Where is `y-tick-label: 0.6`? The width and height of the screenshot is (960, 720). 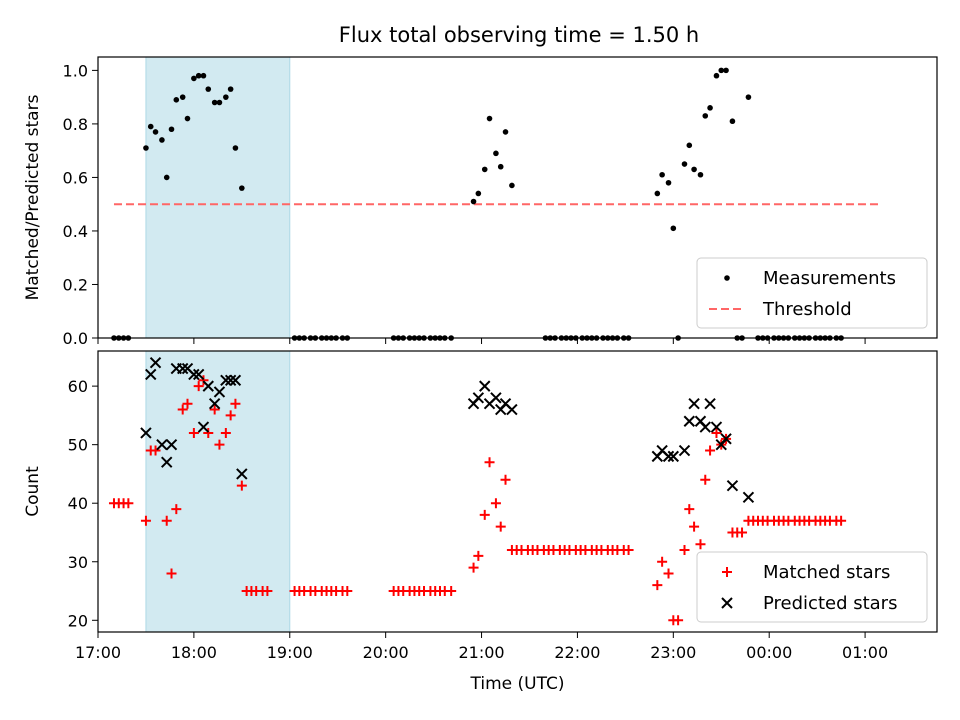 y-tick-label: 0.6 is located at coordinates (75, 177).